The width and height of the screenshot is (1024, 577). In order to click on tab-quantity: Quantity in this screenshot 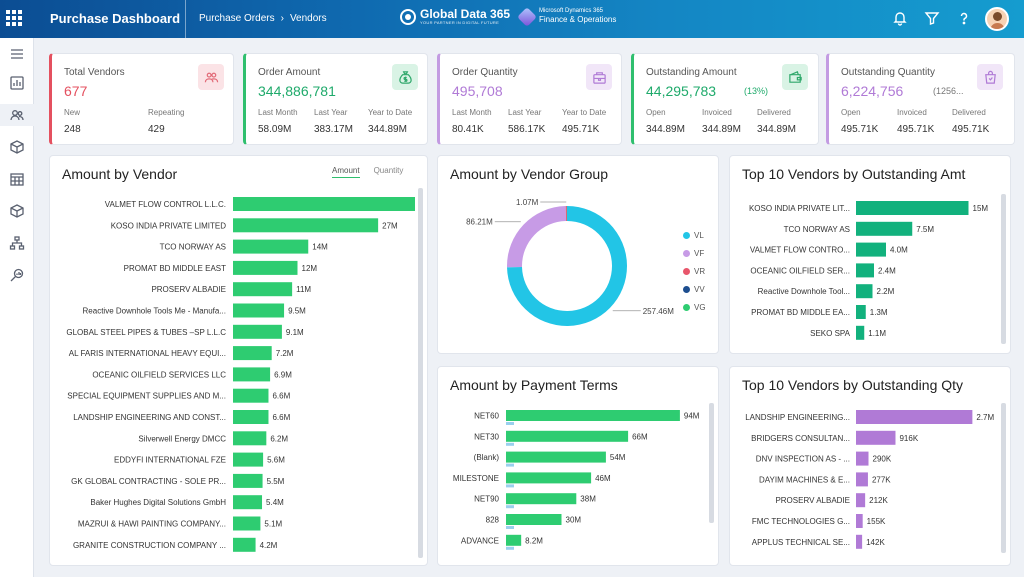, I will do `click(388, 170)`.